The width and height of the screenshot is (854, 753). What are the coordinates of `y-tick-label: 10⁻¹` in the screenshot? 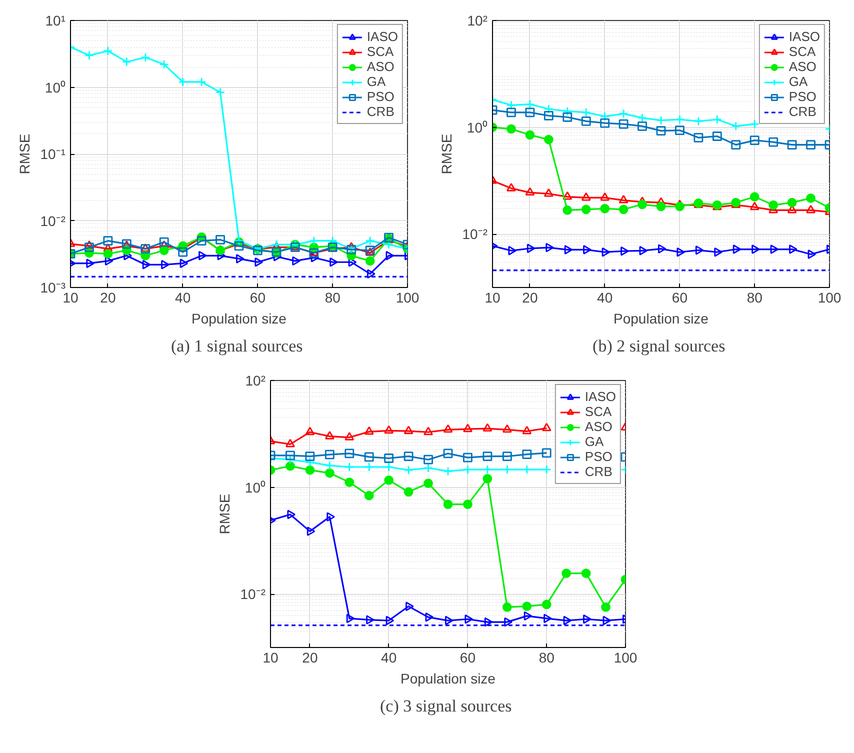 It's located at (53, 154).